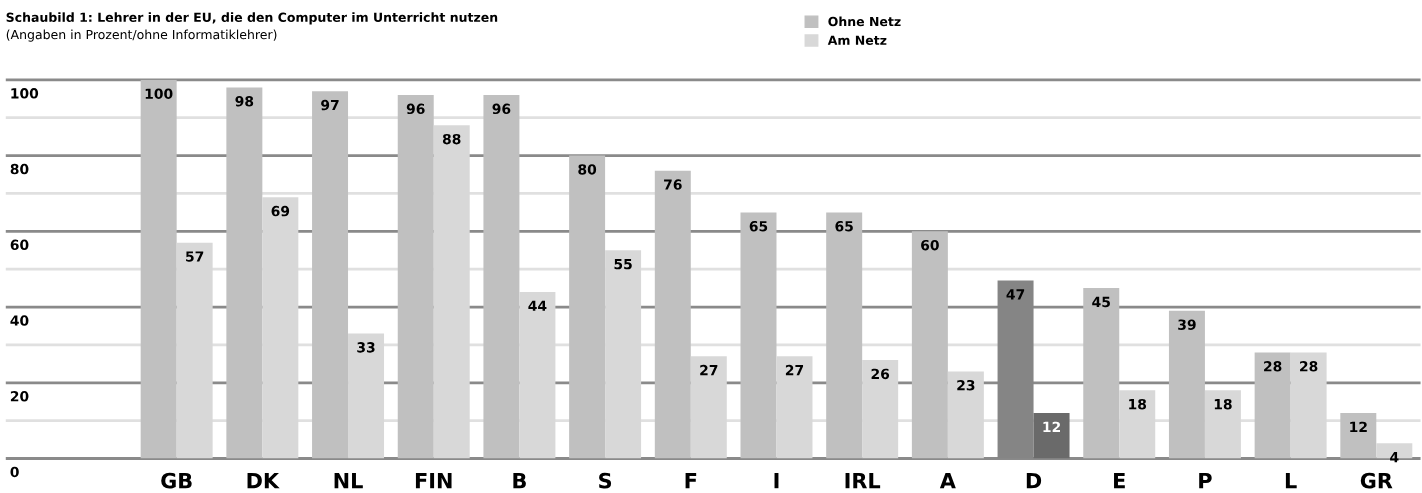 This screenshot has width=1422, height=493. What do you see at coordinates (623, 264) in the screenshot?
I see `data-label: 55` at bounding box center [623, 264].